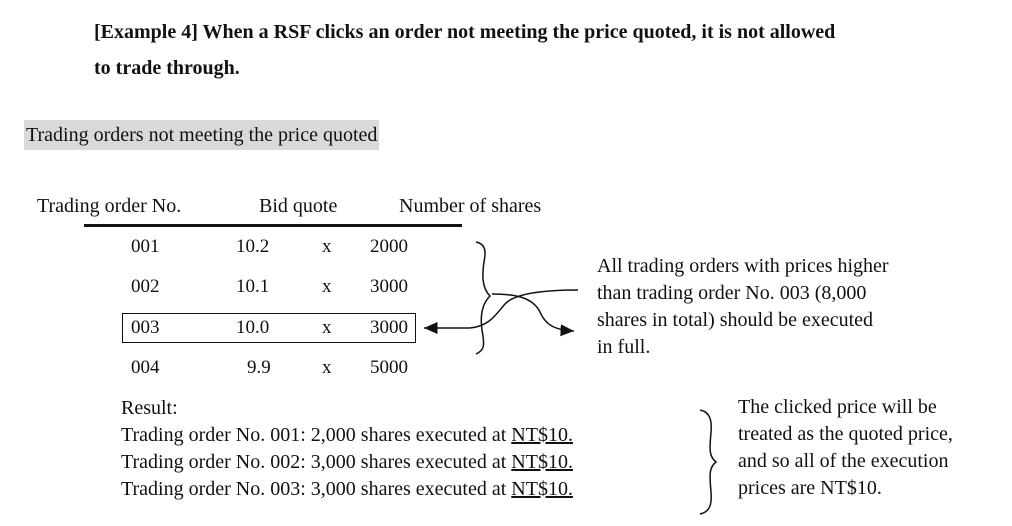 Image resolution: width=1012 pixels, height=526 pixels. I want to click on arrow-to-row3-icon, so click(501, 311).